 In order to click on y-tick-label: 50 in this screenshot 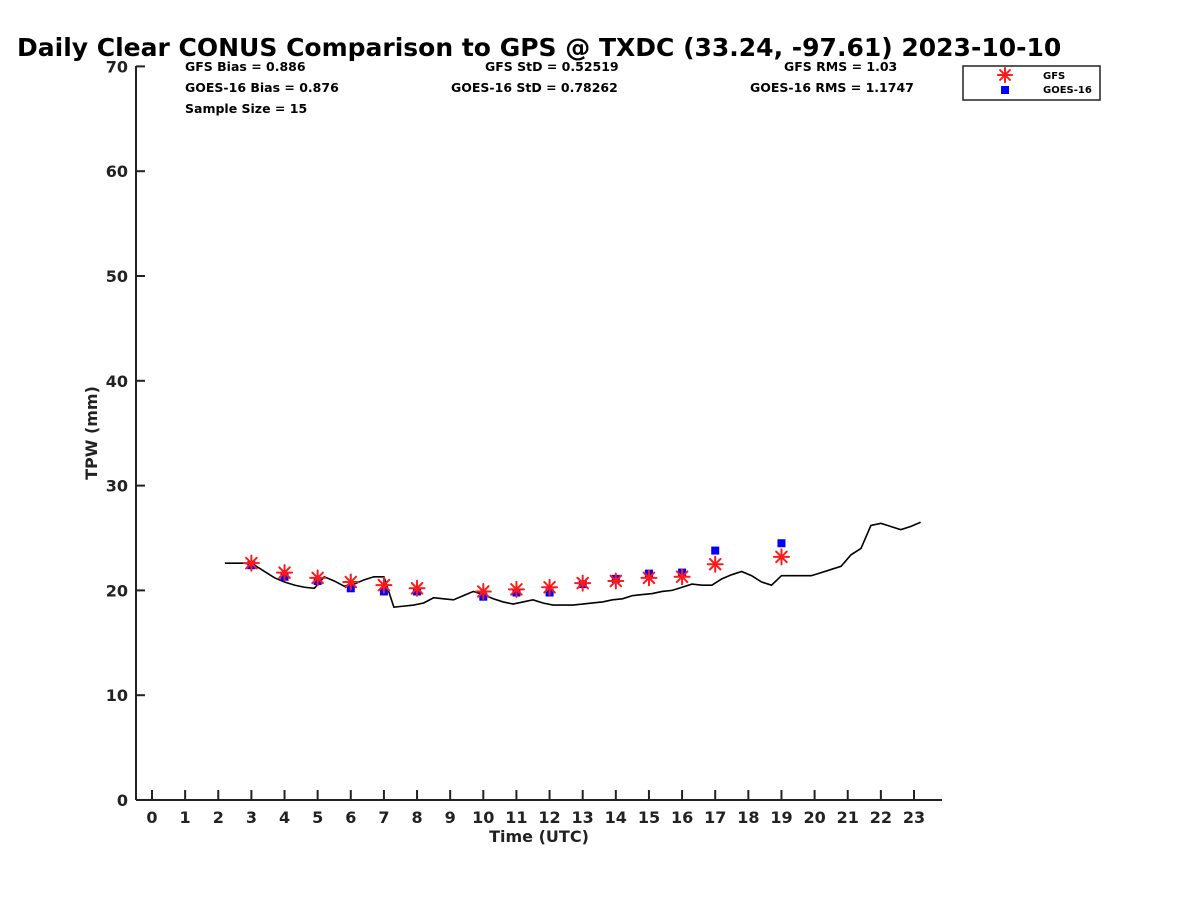, I will do `click(117, 276)`.